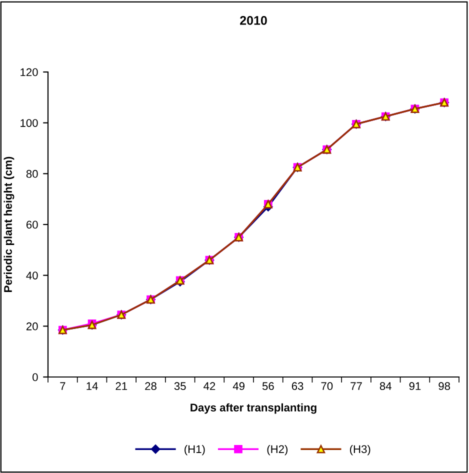 The width and height of the screenshot is (469, 473). Describe the element at coordinates (180, 386) in the screenshot. I see `x-tick-label: 35` at that location.